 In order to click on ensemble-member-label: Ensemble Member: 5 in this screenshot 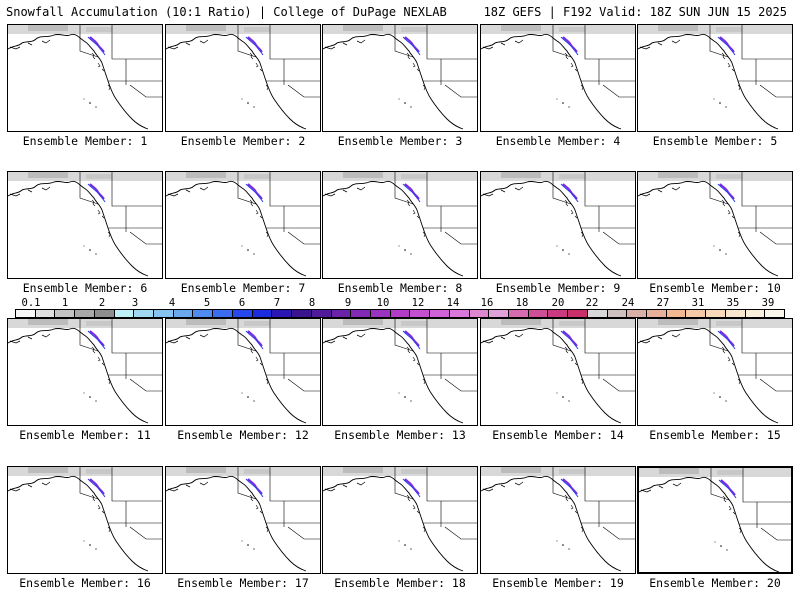, I will do `click(715, 141)`.